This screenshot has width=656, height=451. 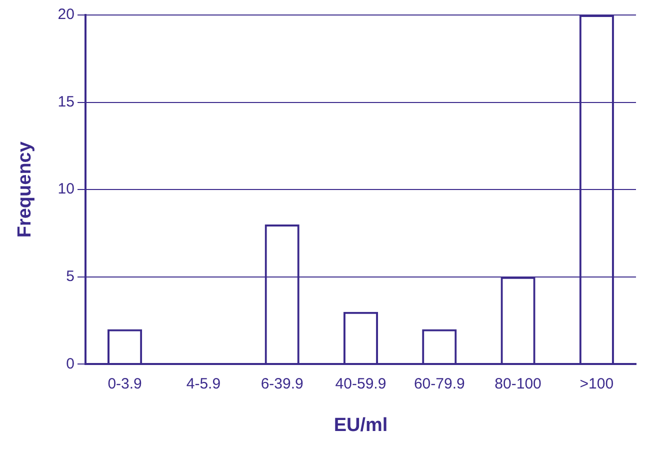 I want to click on y-axis-title: Frequency, so click(x=25, y=189).